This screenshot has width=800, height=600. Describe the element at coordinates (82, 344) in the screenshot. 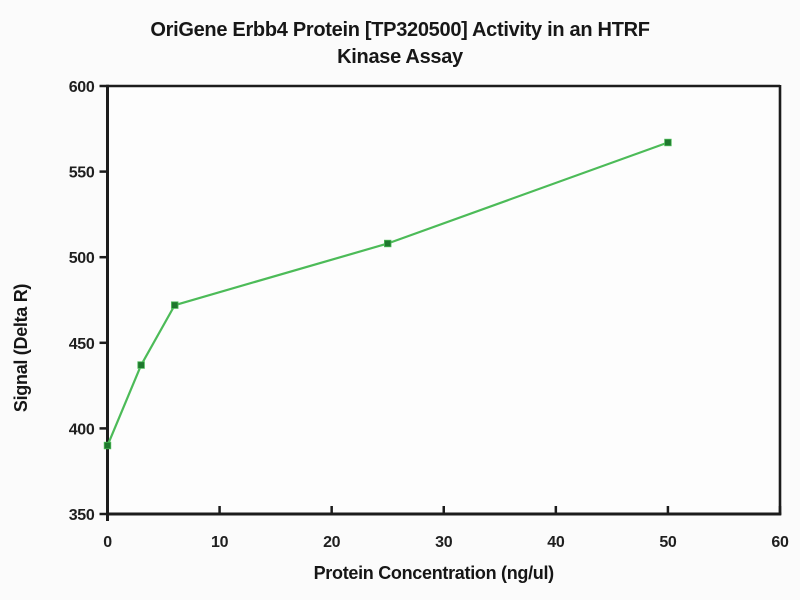

I see `y-tick-label: 450` at that location.